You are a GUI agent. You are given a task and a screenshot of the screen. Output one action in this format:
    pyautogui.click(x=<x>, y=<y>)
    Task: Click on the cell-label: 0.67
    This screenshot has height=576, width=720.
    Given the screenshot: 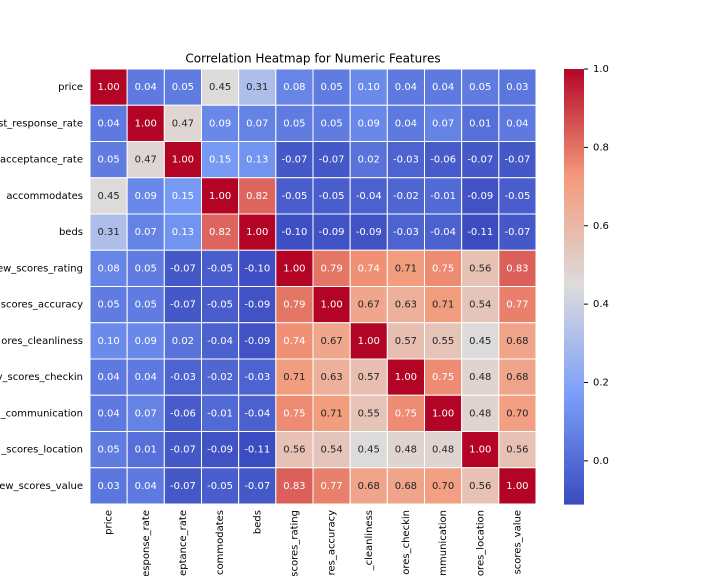 What is the action you would take?
    pyautogui.click(x=369, y=305)
    